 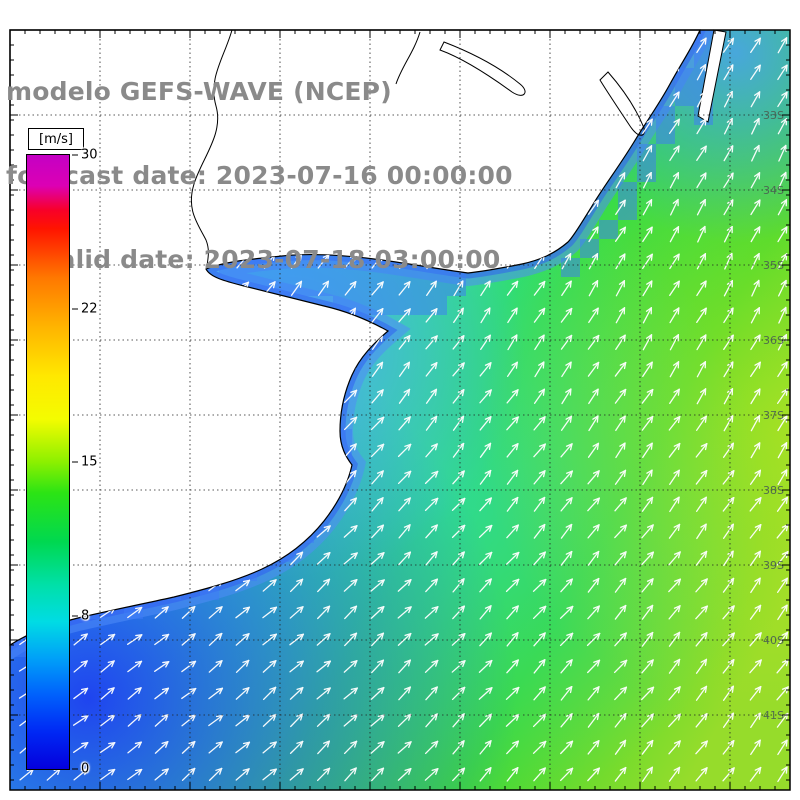 What do you see at coordinates (773, 340) in the screenshot?
I see `svg-text: 36S` at bounding box center [773, 340].